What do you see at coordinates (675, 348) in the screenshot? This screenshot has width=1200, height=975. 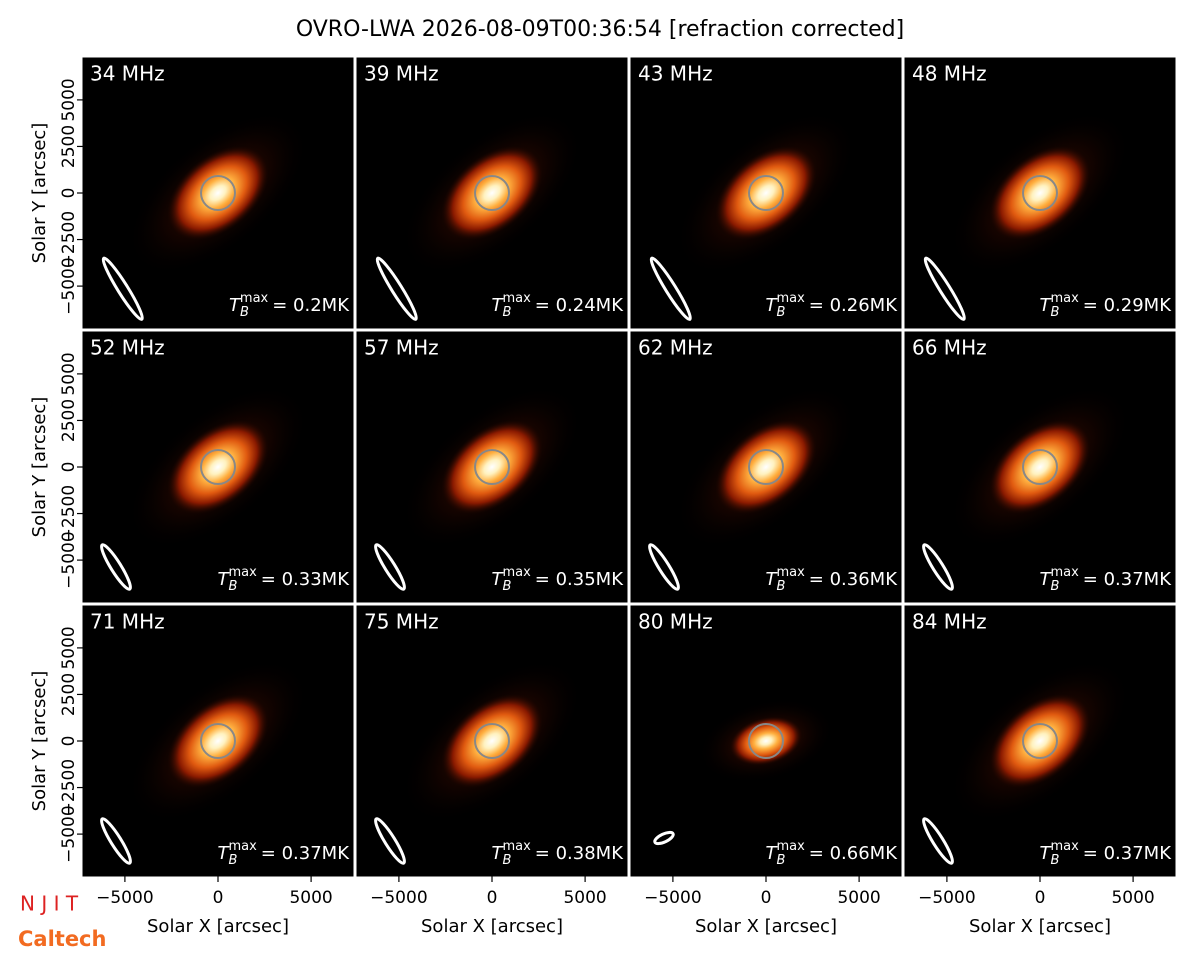 I see `panel-label: 62 MHz` at bounding box center [675, 348].